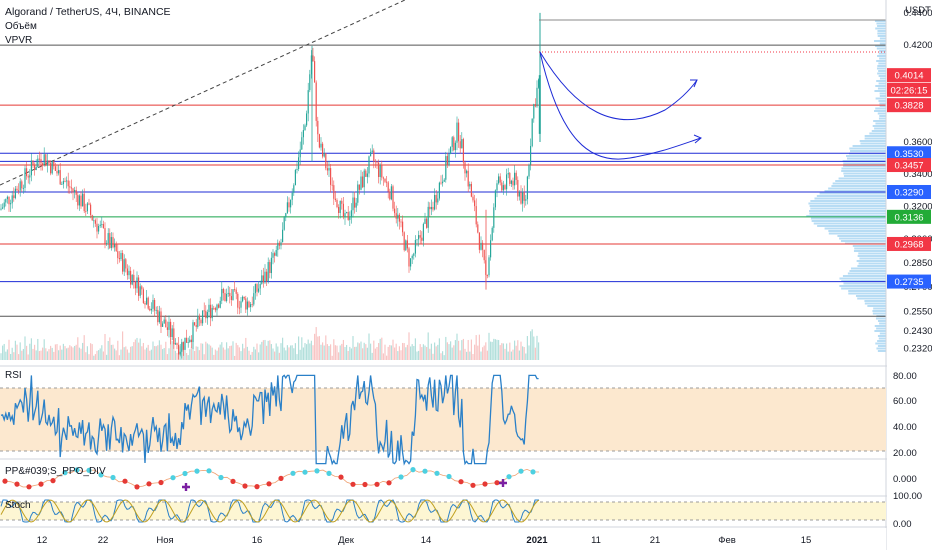 The width and height of the screenshot is (932, 550). Describe the element at coordinates (13, 375) in the screenshot. I see `rsi-legend: RSI` at that location.